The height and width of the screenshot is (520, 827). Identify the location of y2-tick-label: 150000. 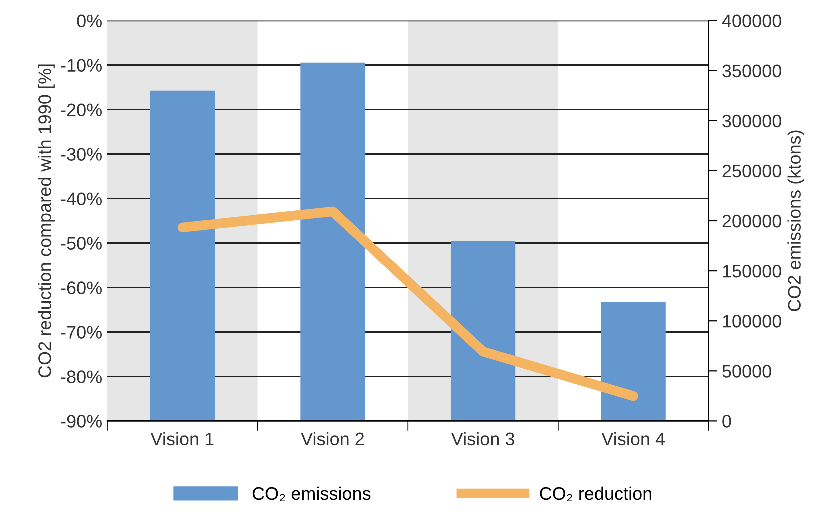
(752, 271).